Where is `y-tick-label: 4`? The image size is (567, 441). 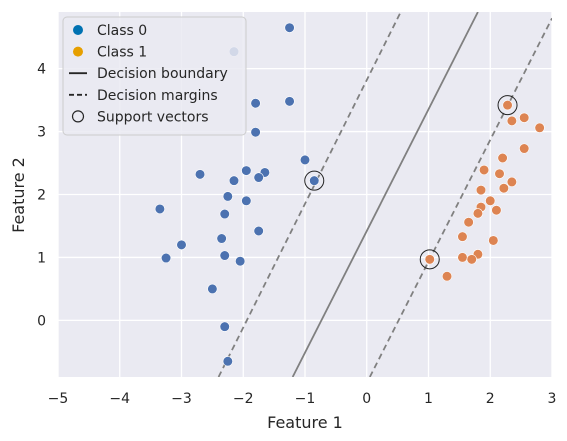 y-tick-label: 4 is located at coordinates (41, 70).